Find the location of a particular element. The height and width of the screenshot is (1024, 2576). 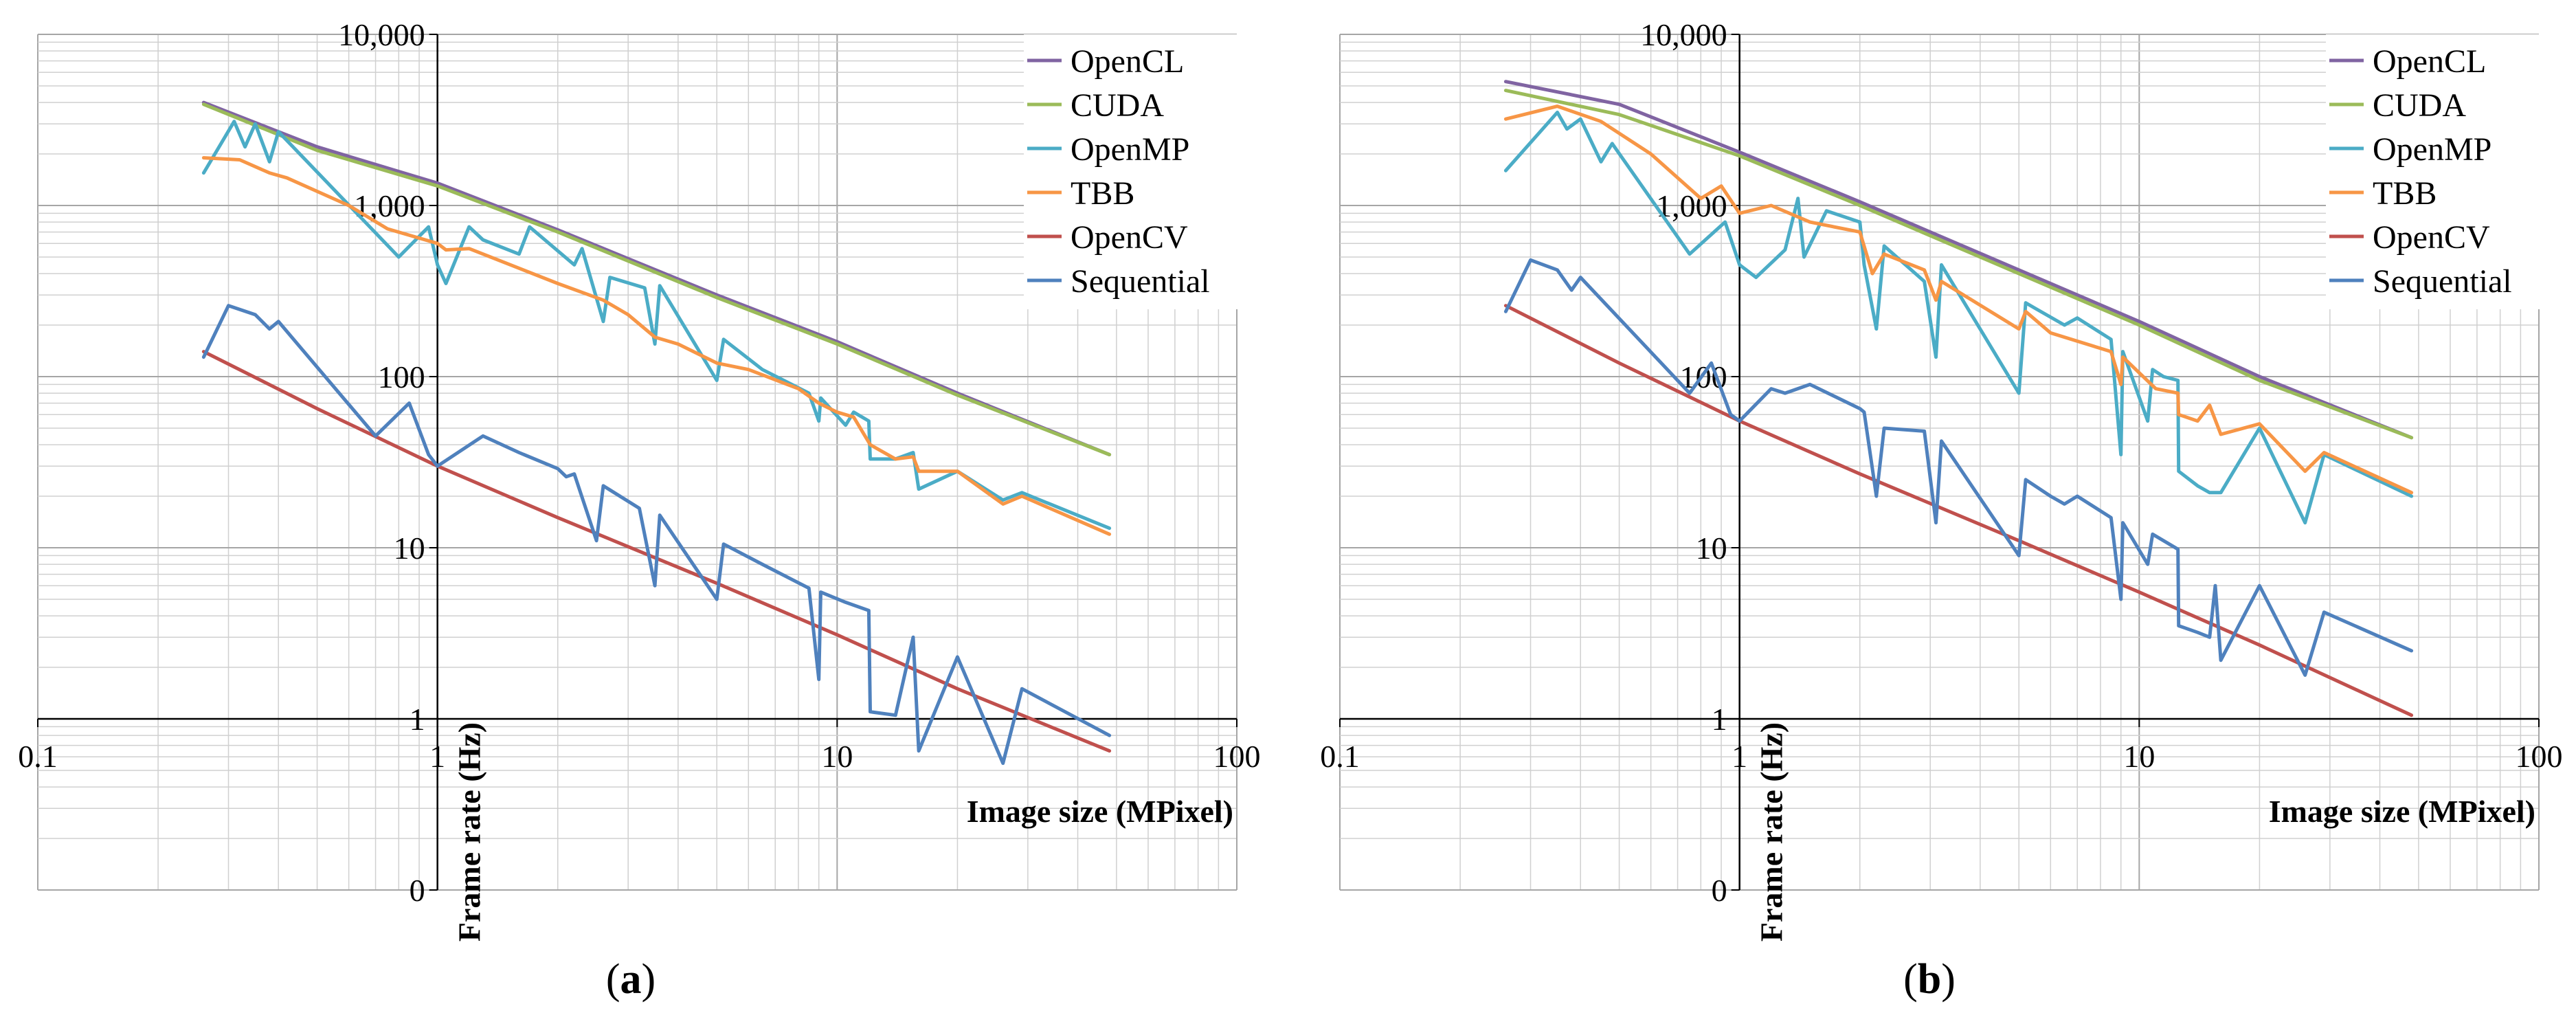

y-tick-label: 100 is located at coordinates (401, 376).